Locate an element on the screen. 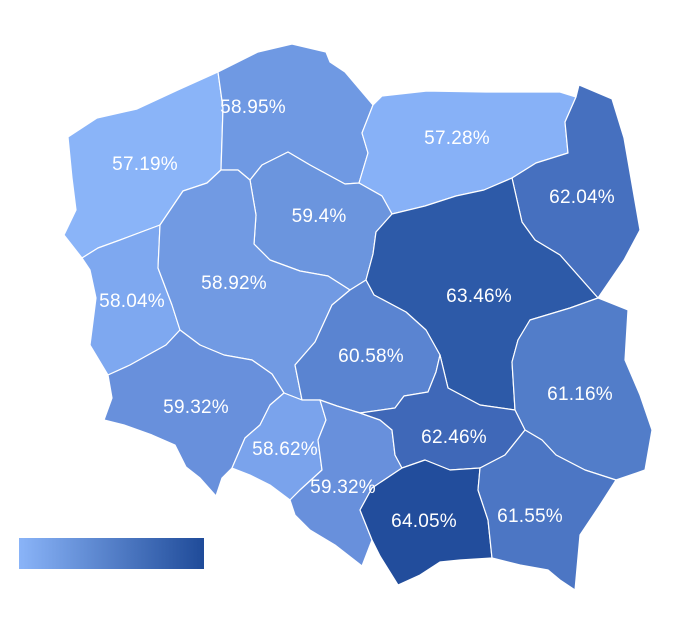 Image resolution: width=676 pixels, height=621 pixels. region-label-lubelskie: 61.16% is located at coordinates (580, 394).